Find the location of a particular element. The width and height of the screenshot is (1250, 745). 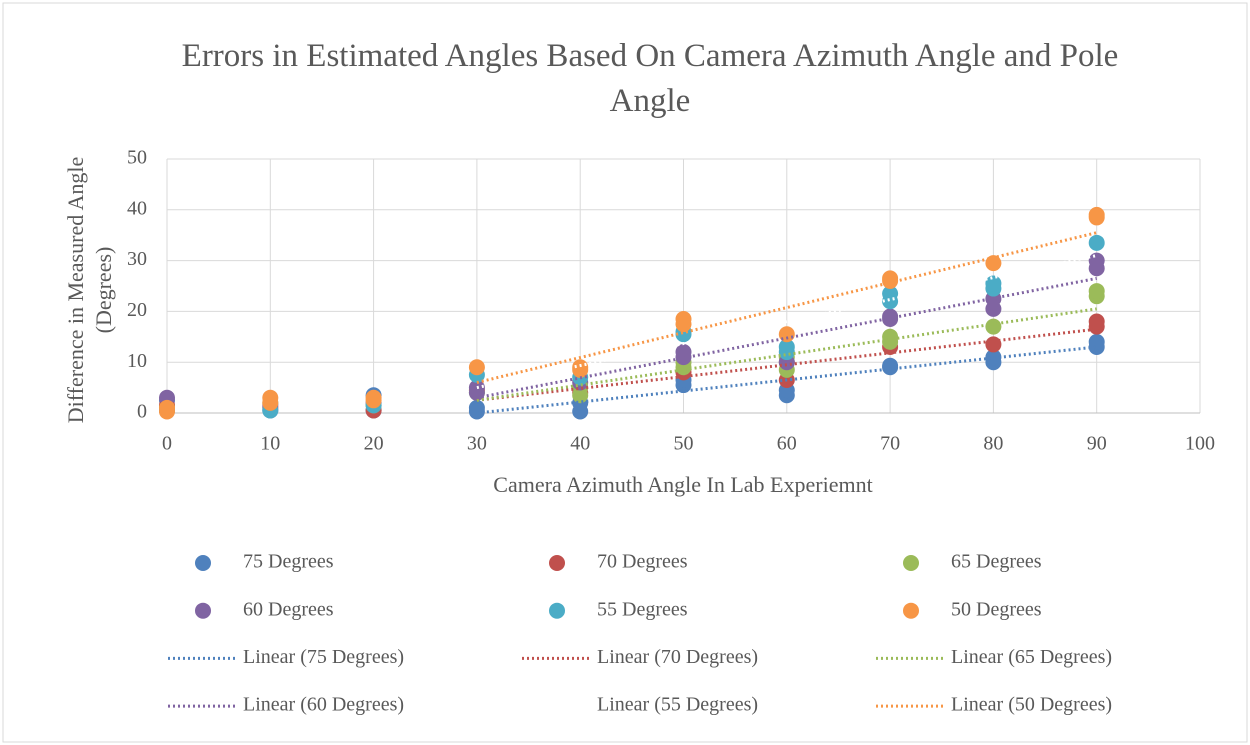

y-tick-label: 10 is located at coordinates (137, 361).